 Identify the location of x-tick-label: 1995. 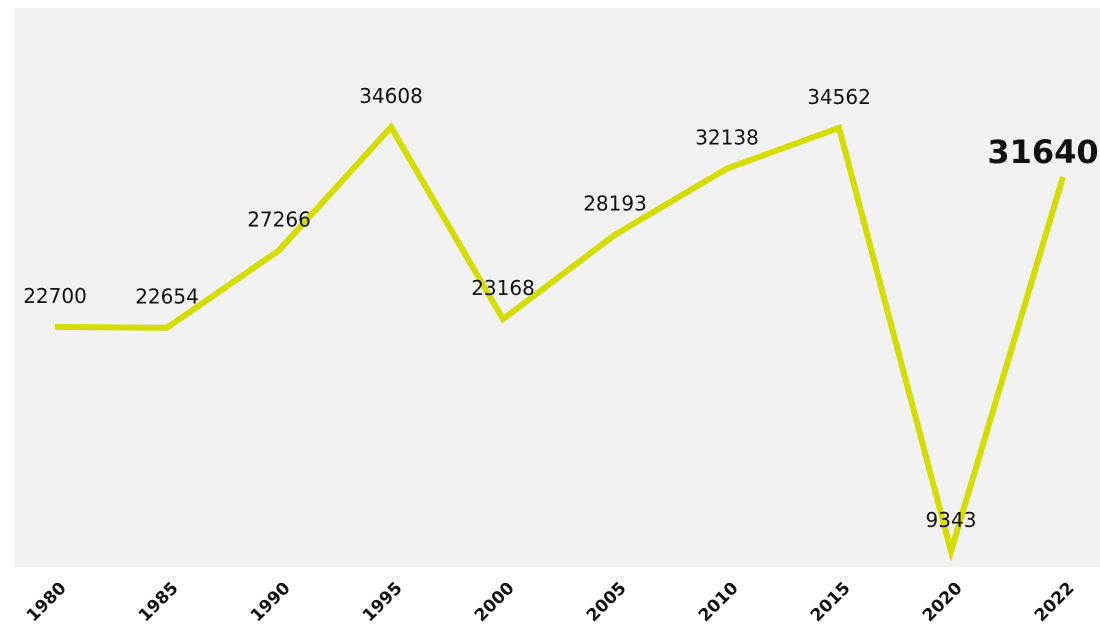
(383, 602).